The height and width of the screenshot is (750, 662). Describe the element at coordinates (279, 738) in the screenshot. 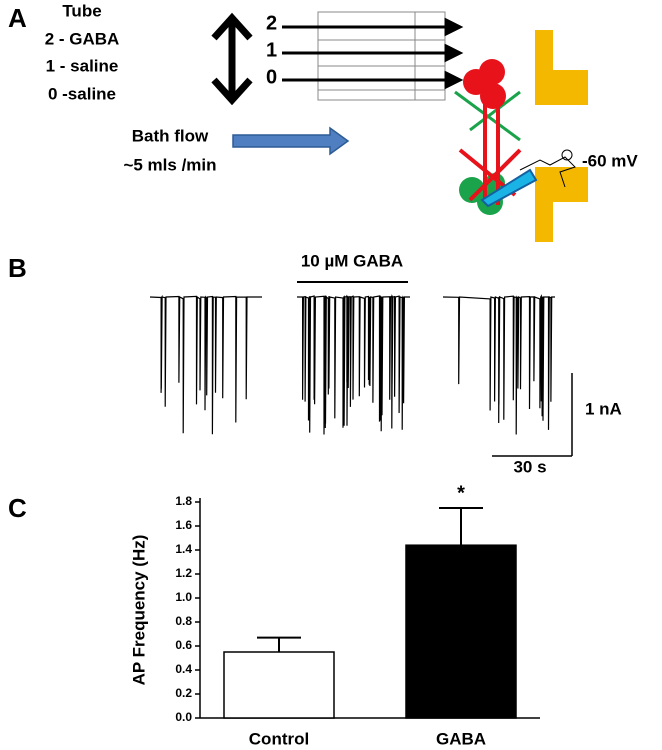

I see `x-tick-label: Control` at that location.